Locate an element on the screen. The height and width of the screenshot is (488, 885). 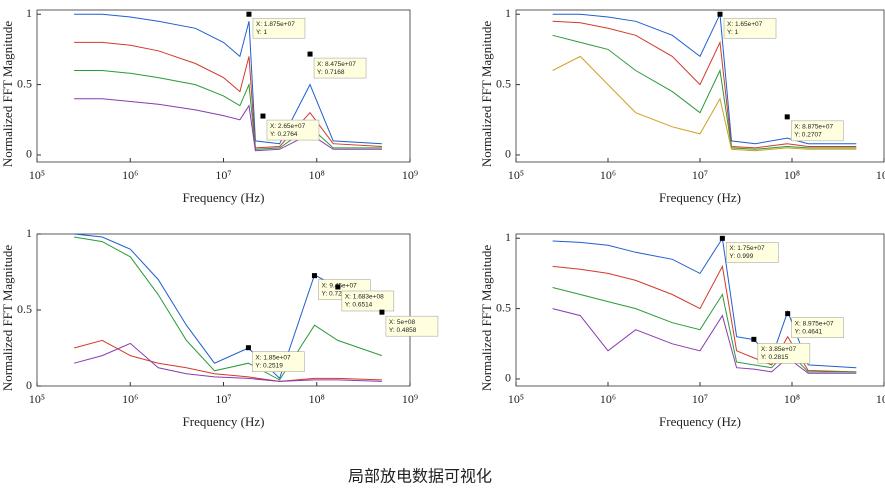
datatip-y: Y: 0.4641 is located at coordinates (809, 331).